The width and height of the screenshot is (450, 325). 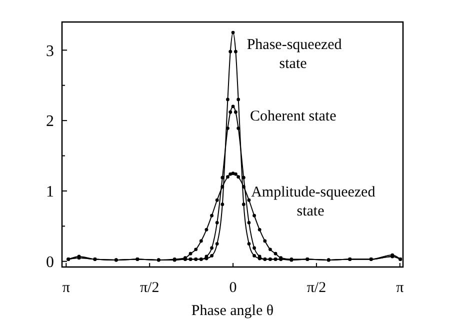 What do you see at coordinates (233, 288) in the screenshot?
I see `x-tick-label: 0` at bounding box center [233, 288].